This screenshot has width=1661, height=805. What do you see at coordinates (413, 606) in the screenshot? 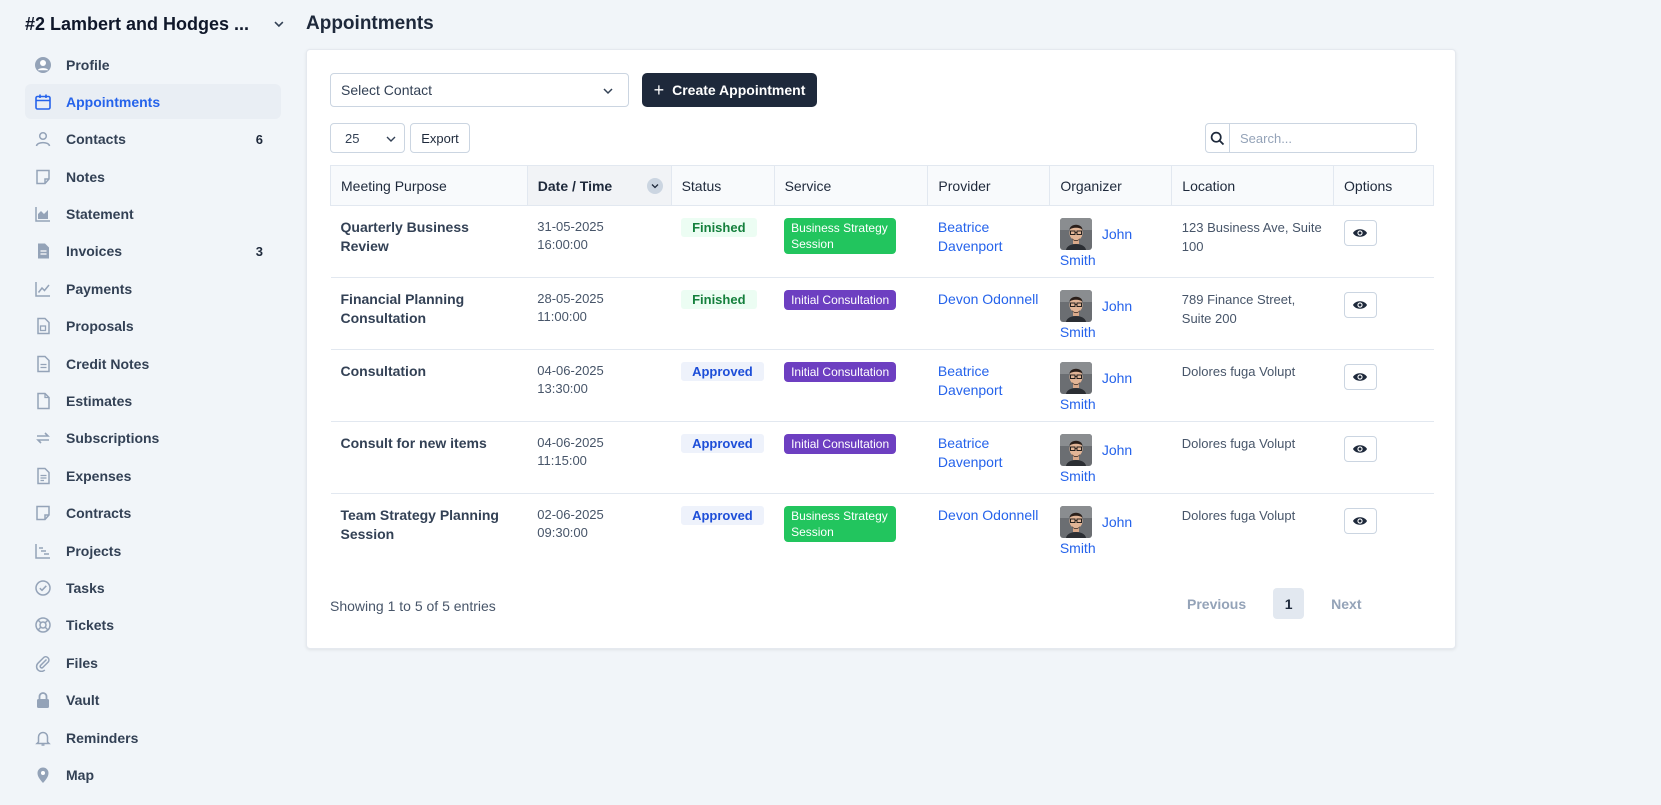
I see `entries-info: Showing 1 to 5 of 5 entries` at bounding box center [413, 606].